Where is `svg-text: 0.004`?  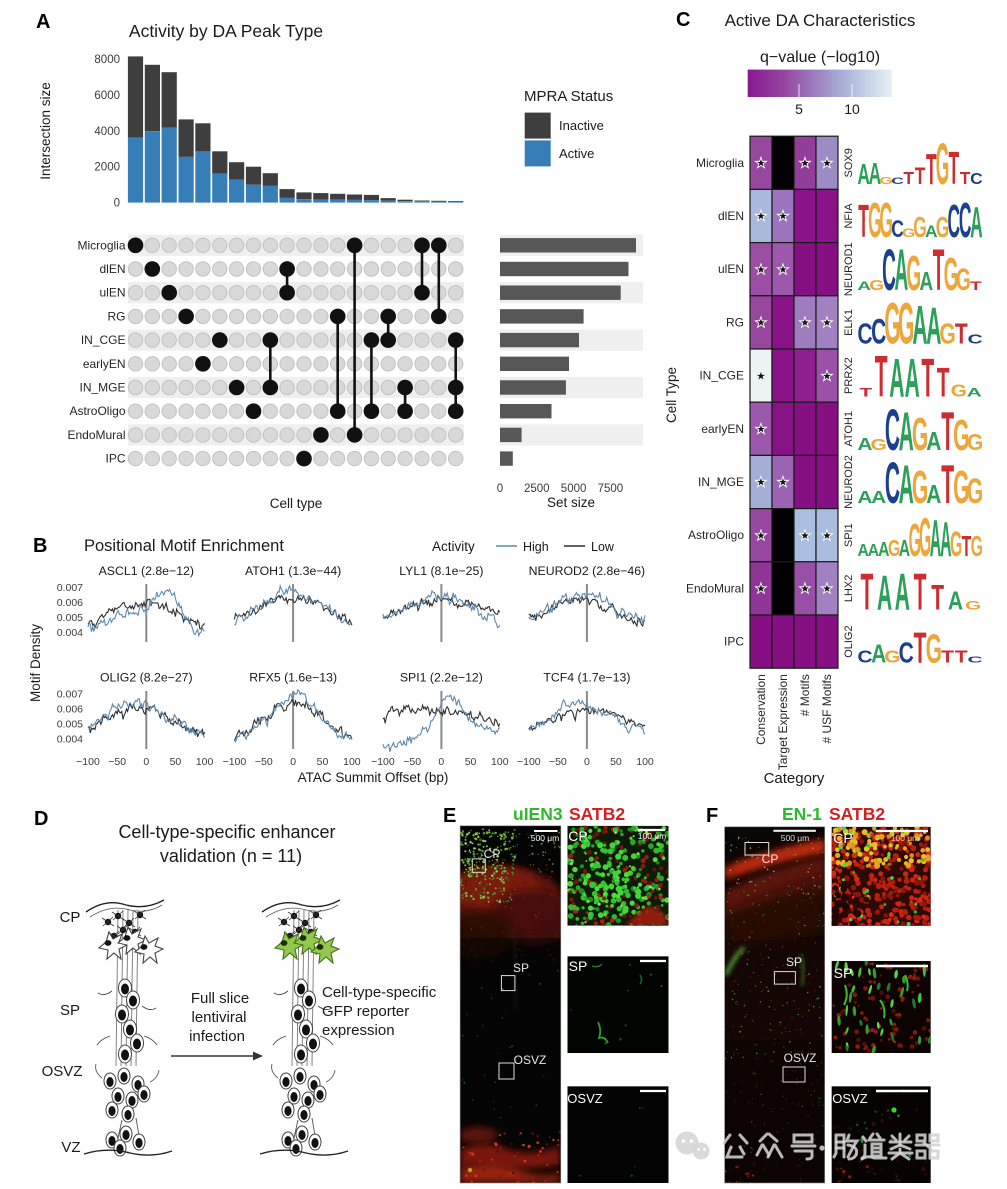
svg-text: 0.004 is located at coordinates (70, 633).